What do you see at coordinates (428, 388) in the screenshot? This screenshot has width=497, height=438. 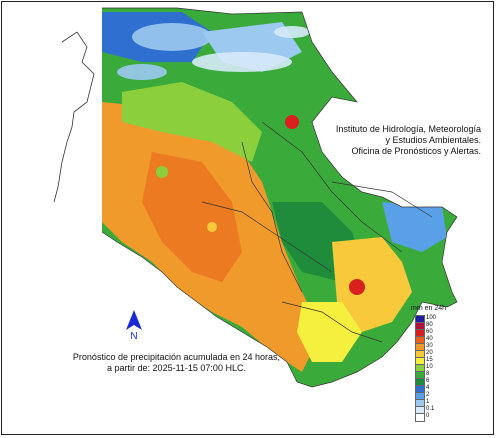 I see `legend-label: 4` at bounding box center [428, 388].